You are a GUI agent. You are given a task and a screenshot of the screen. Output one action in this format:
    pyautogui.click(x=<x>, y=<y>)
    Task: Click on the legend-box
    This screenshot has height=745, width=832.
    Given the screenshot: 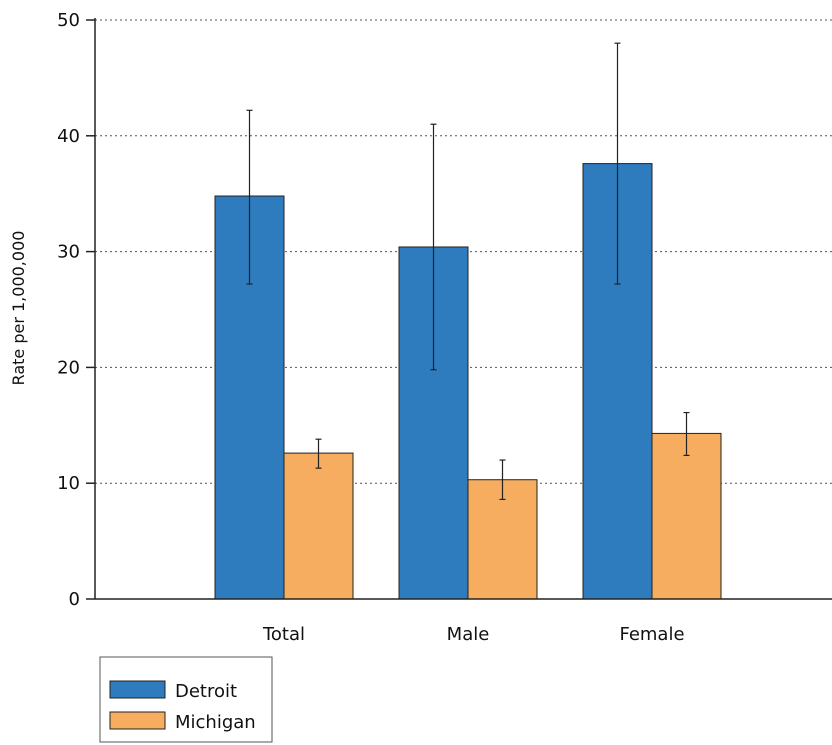 What is the action you would take?
    pyautogui.click(x=186, y=699)
    